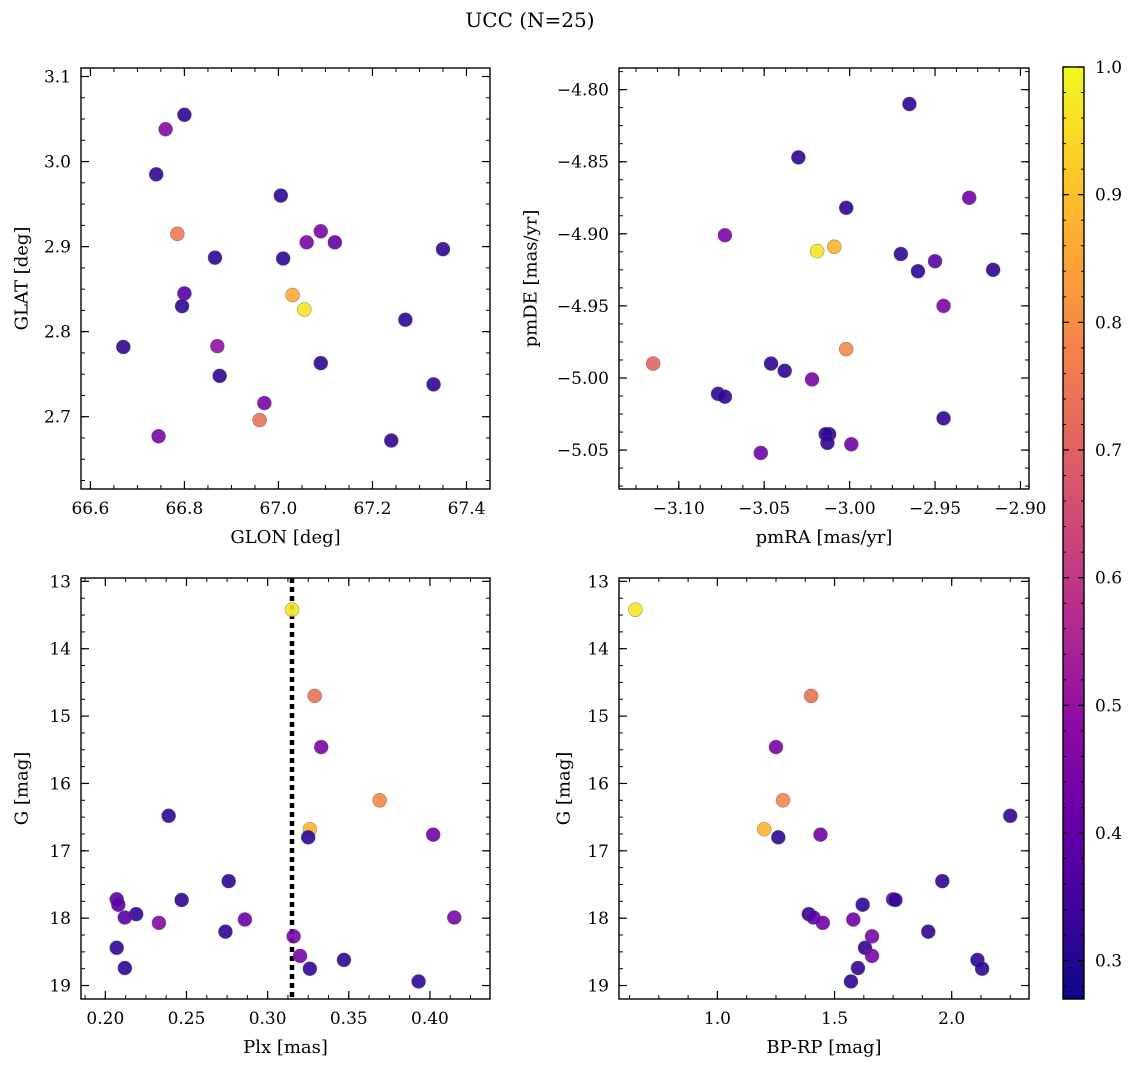 The height and width of the screenshot is (1067, 1136). I want to click on y-tick-label: 3.0, so click(57, 163).